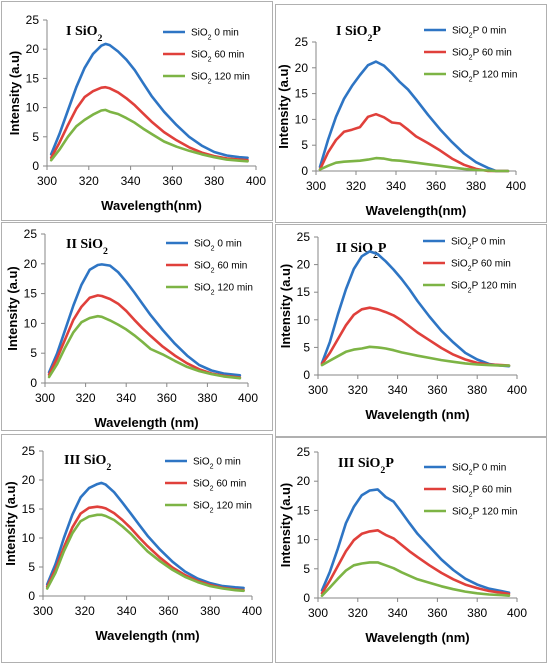  Describe the element at coordinates (220, 79) in the screenshot. I see `legend-label: SiO2 120 min` at that location.